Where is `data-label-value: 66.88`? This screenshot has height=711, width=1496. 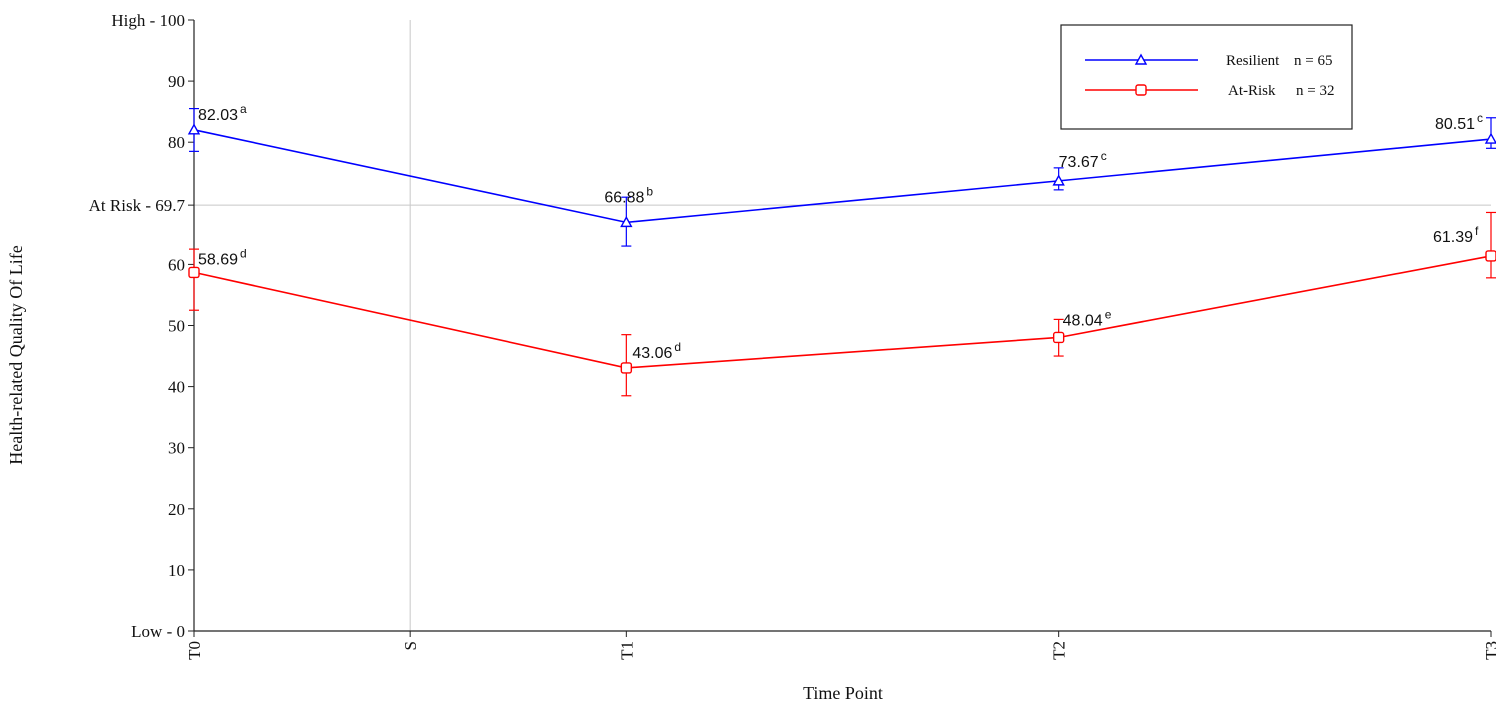 data-label-value: 66.88 is located at coordinates (624, 197).